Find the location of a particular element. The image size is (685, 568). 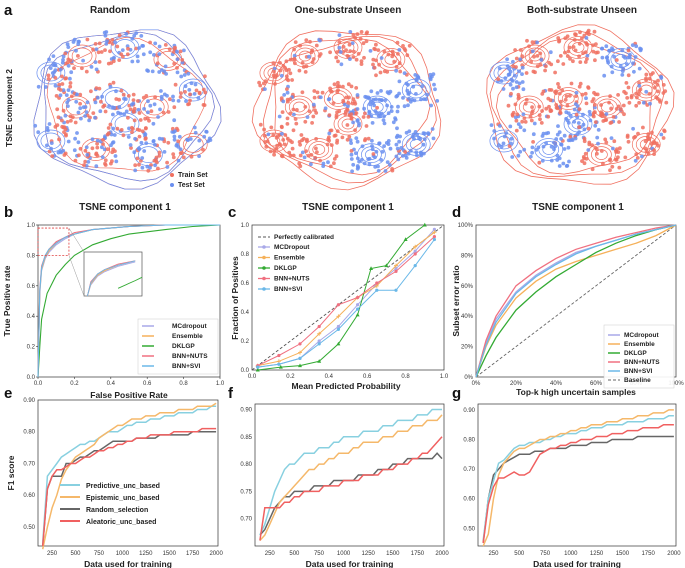

panel-letter-g: g is located at coordinates (456, 393).